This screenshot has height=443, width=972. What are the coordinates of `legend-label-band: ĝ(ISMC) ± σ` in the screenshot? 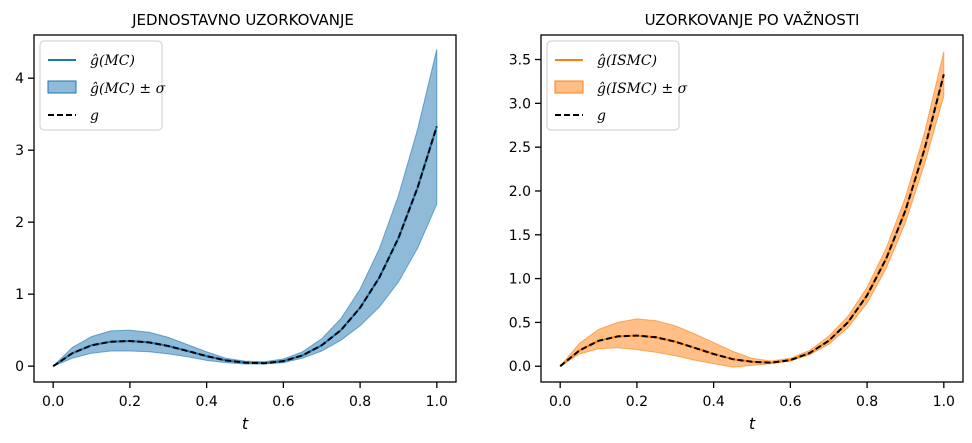 It's located at (642, 88).